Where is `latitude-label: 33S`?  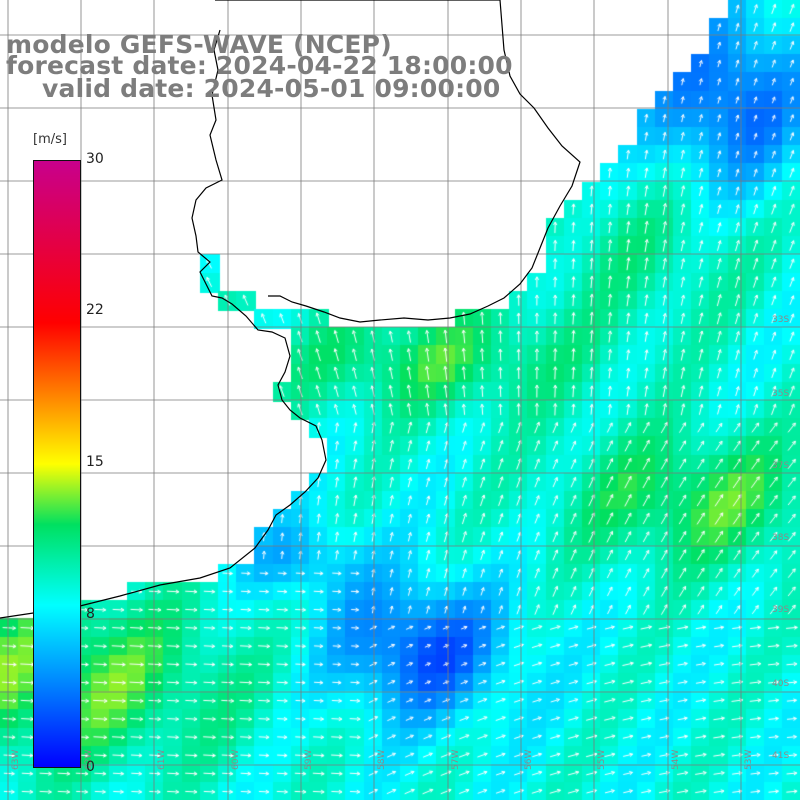 latitude-label: 33S is located at coordinates (780, 320).